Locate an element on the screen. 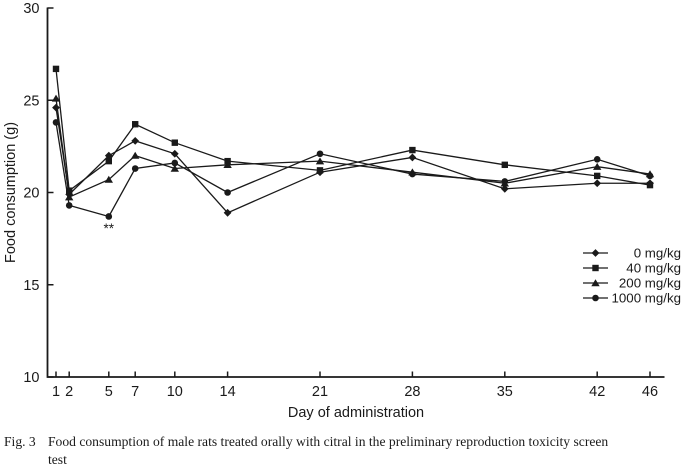 This screenshot has width=691, height=472. legend-marker-square is located at coordinates (595, 268).